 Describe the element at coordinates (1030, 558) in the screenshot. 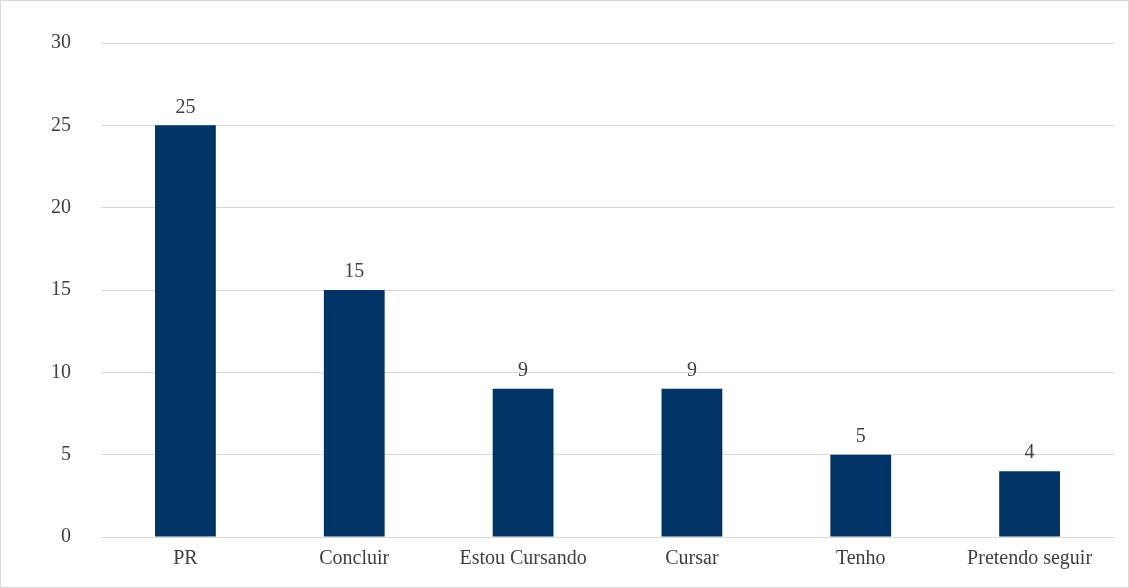

I see `x-tick-label: Pretendo seguir` at that location.